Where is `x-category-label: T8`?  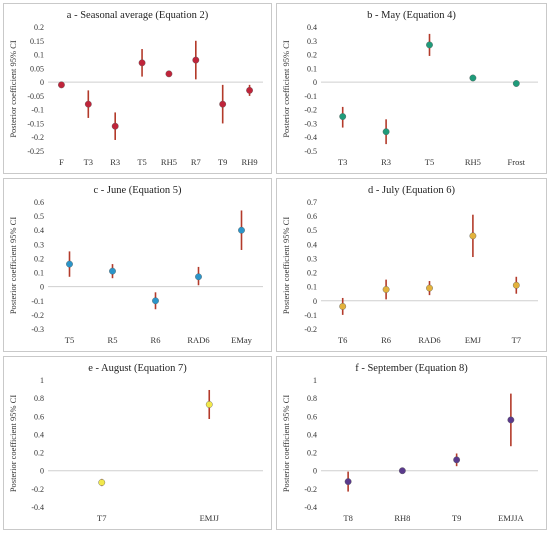
x-category-label: T8 is located at coordinates (347, 518).